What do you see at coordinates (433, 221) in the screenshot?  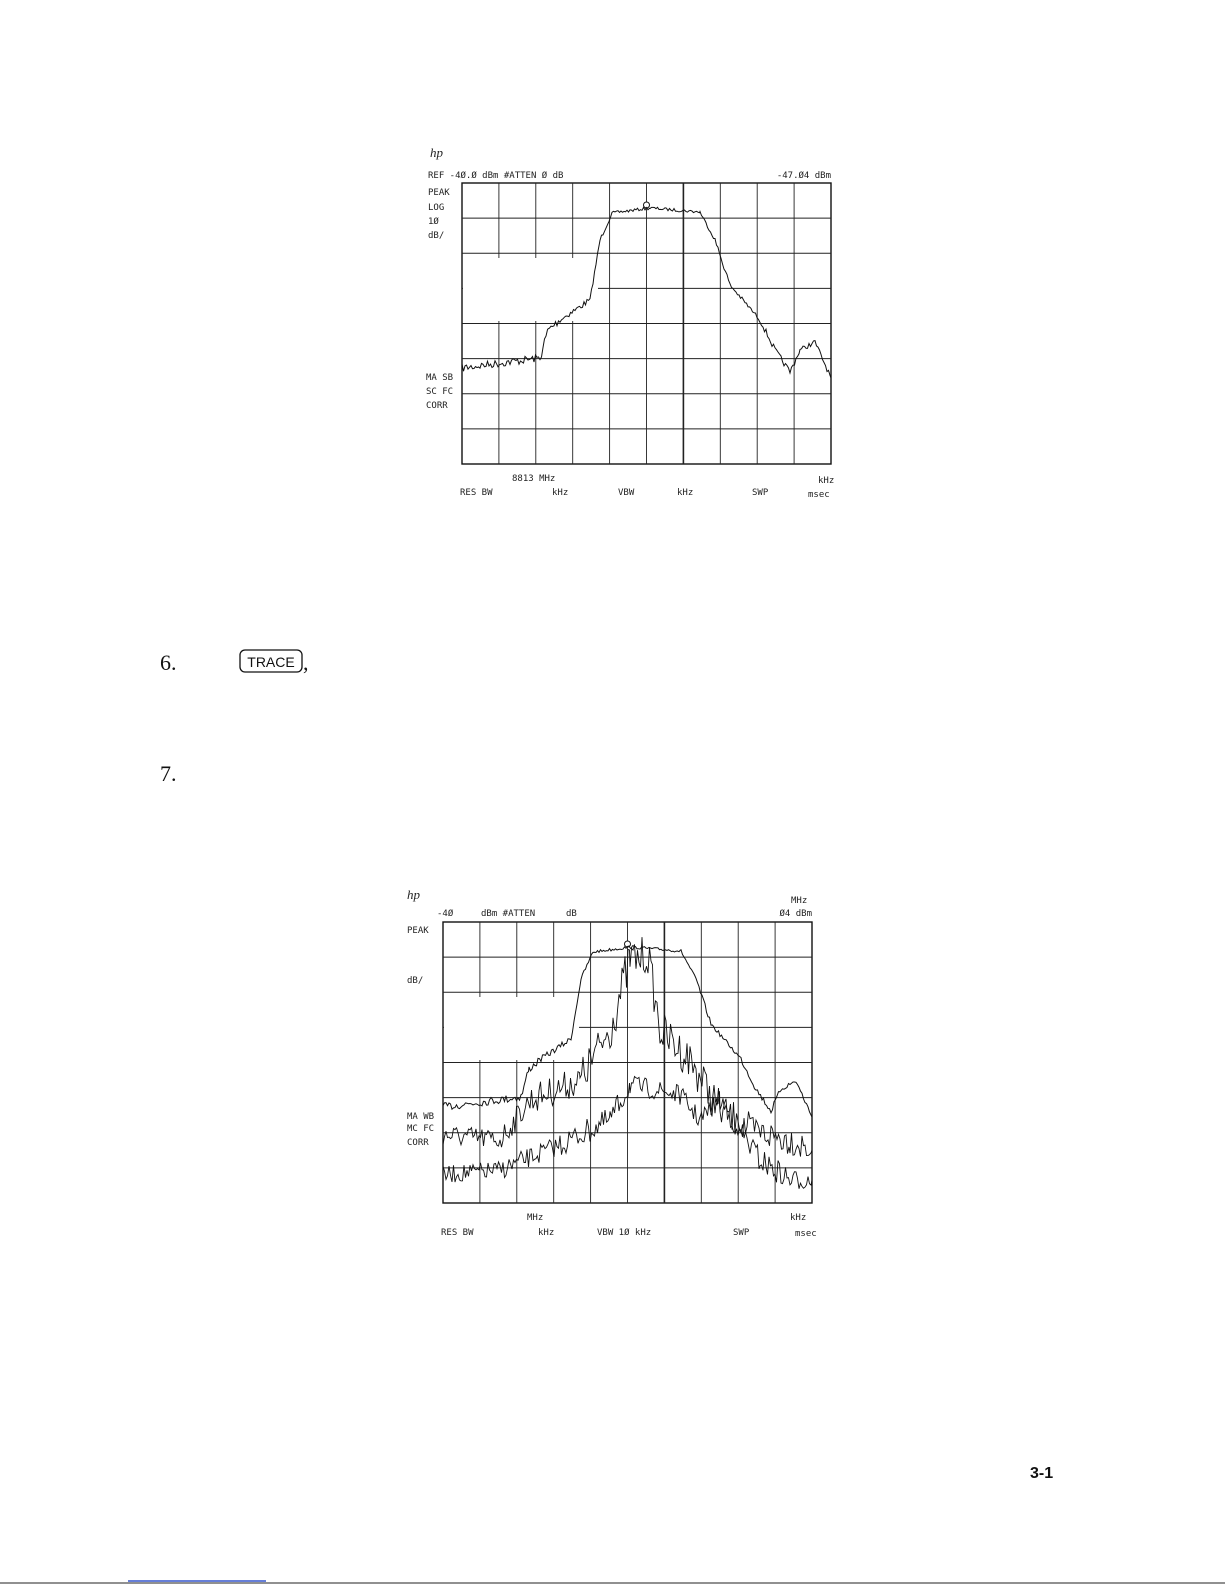 I see `side-label: 1Ø` at bounding box center [433, 221].